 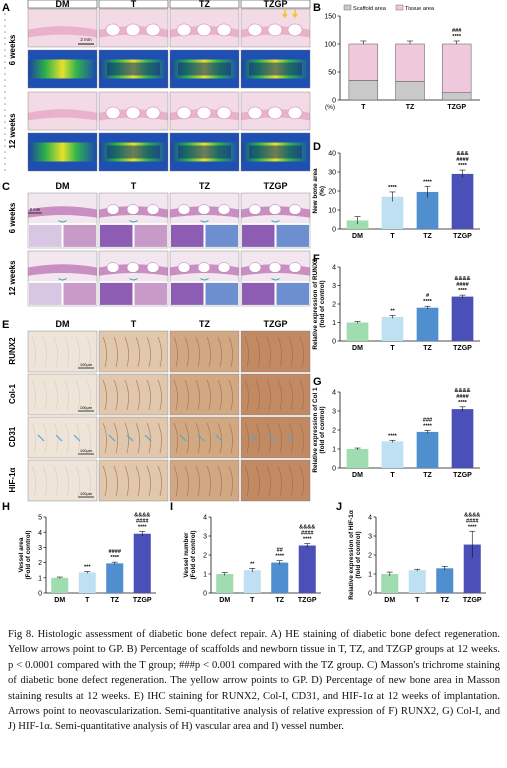 What do you see at coordinates (252, 564) in the screenshot?
I see `significance-label: **` at bounding box center [252, 564].